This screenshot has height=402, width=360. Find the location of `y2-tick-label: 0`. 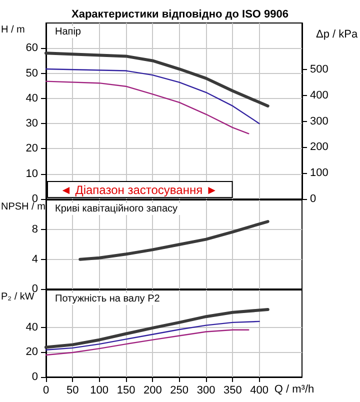

y2-tick-label: 0 is located at coordinates (313, 199).